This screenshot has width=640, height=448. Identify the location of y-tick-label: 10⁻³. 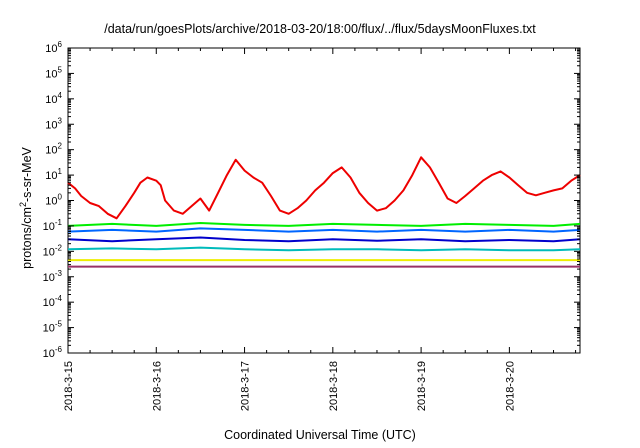
(53, 276).